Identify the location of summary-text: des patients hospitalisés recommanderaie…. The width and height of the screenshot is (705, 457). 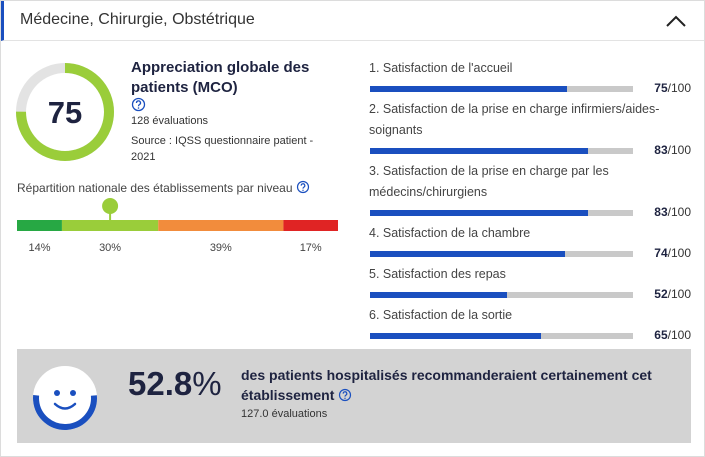
(461, 385).